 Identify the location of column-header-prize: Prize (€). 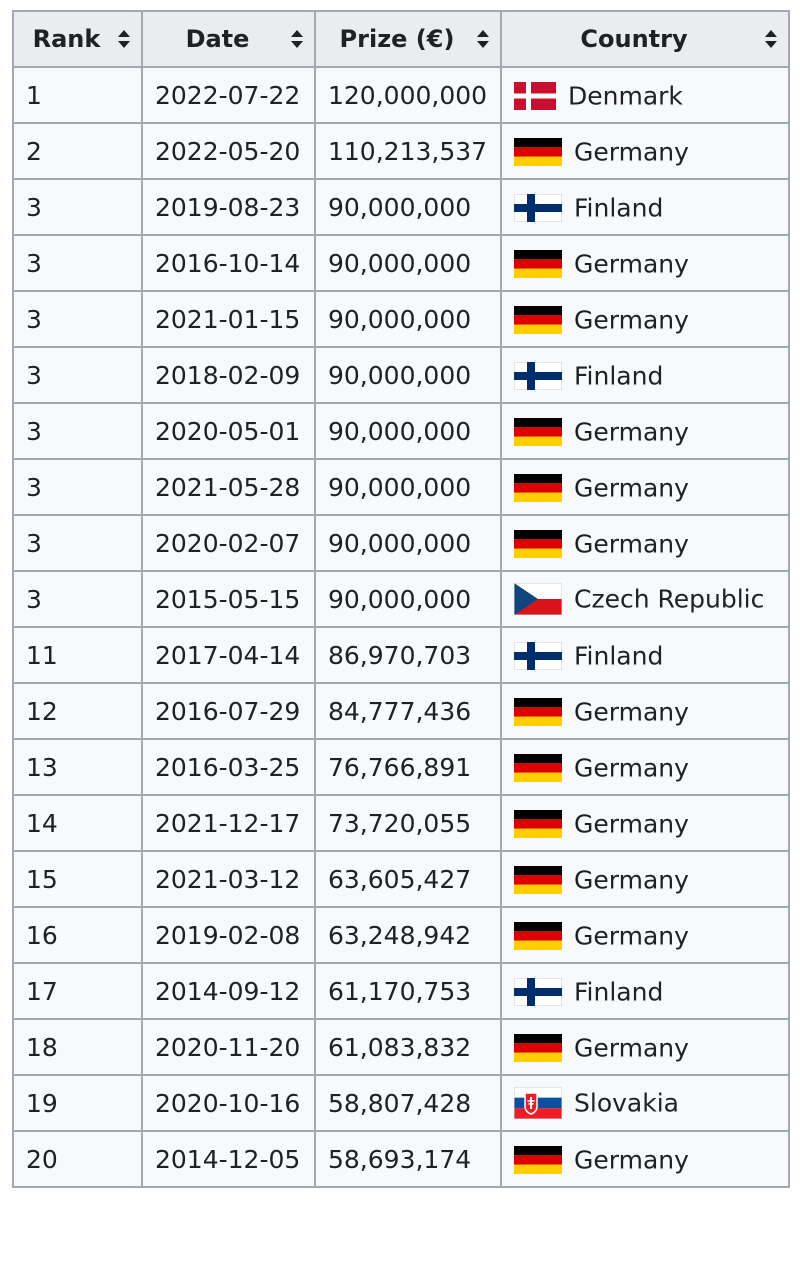
(408, 39).